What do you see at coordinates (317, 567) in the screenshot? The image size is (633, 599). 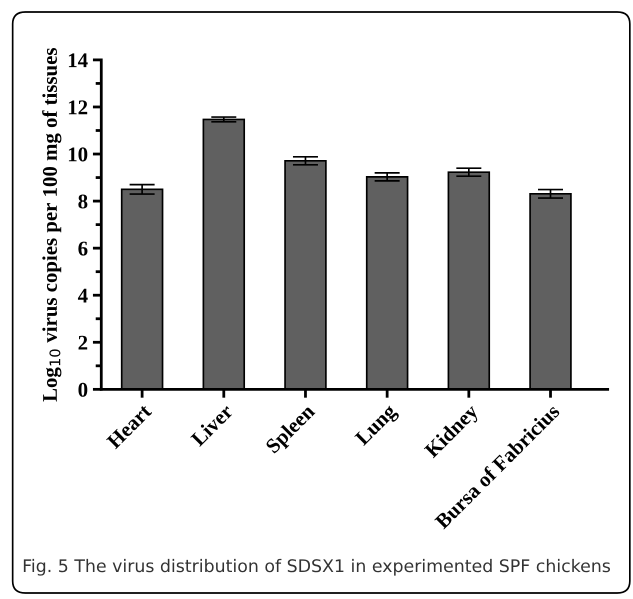 I see `caption: Fig. 5 The virus distribution of SDSX1 in experimented SPF chickens` at bounding box center [317, 567].